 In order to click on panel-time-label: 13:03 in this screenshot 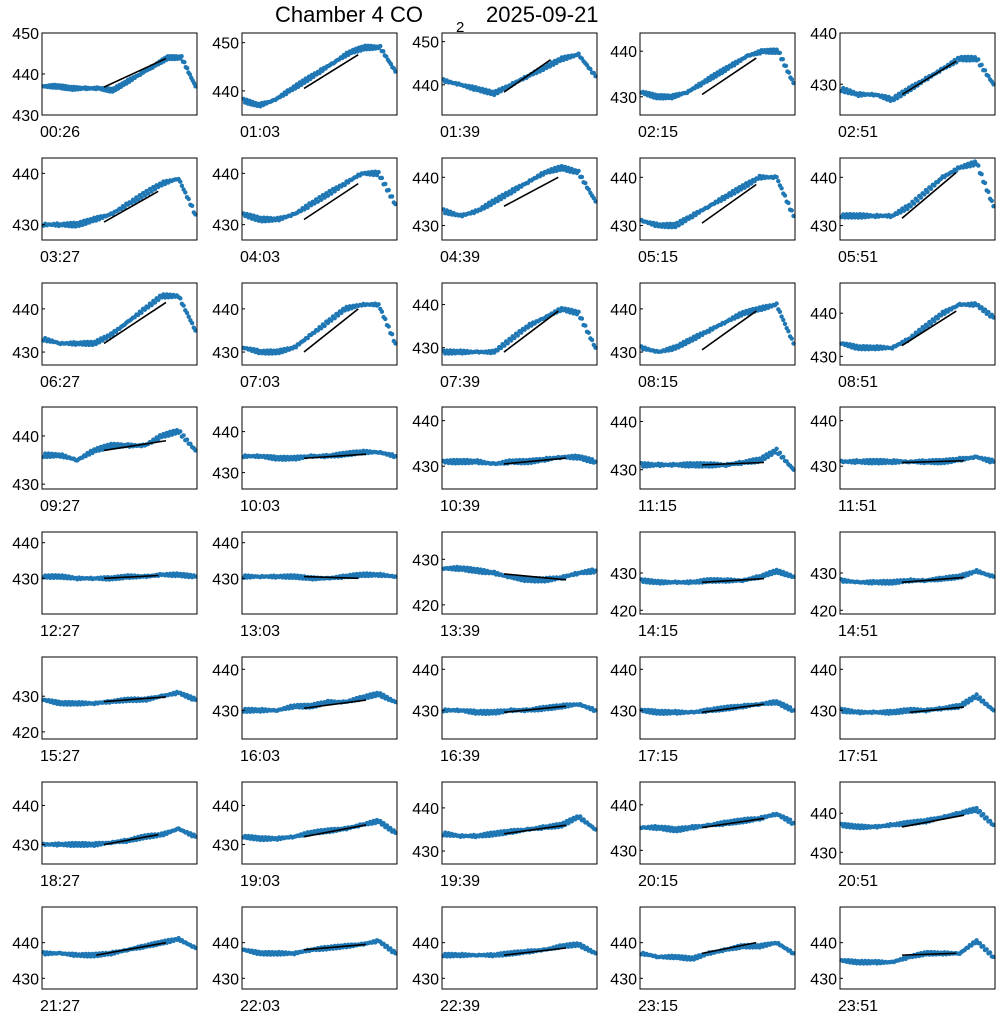, I will do `click(260, 631)`.